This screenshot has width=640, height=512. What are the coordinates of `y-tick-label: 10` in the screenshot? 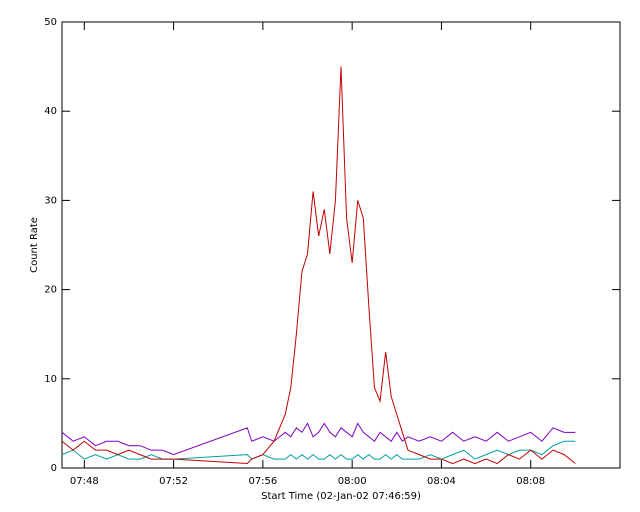 It's located at (50, 379).